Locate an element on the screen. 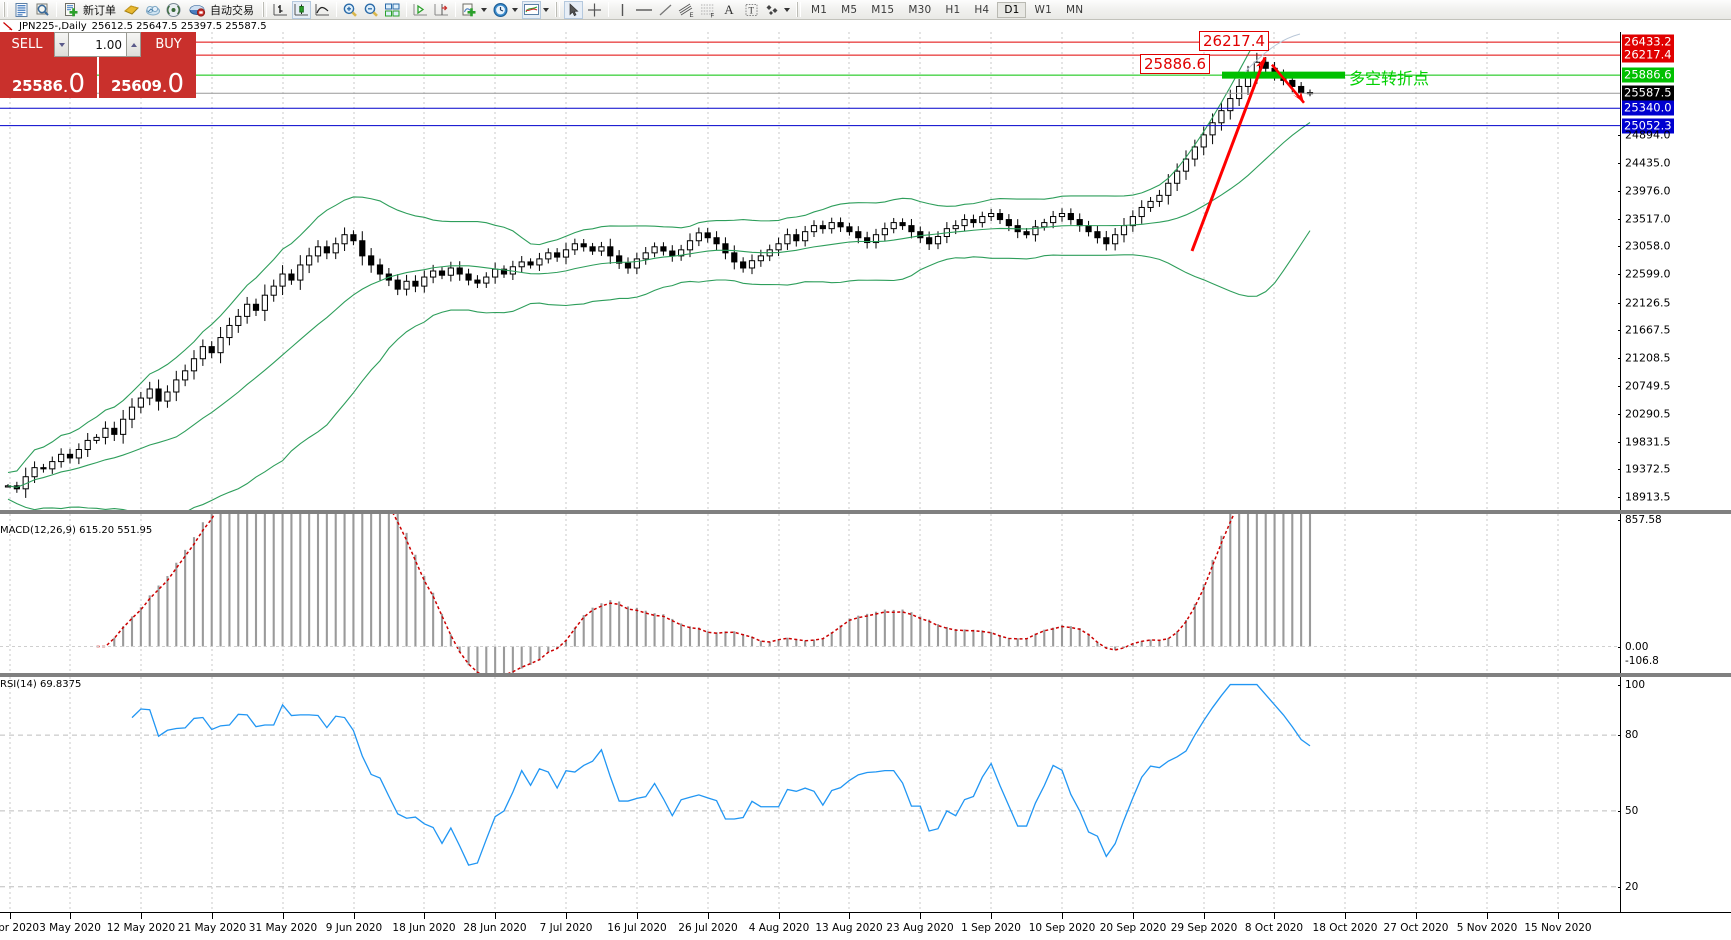  oct-top-row: SELL 1.00 BUY is located at coordinates (98, 44).